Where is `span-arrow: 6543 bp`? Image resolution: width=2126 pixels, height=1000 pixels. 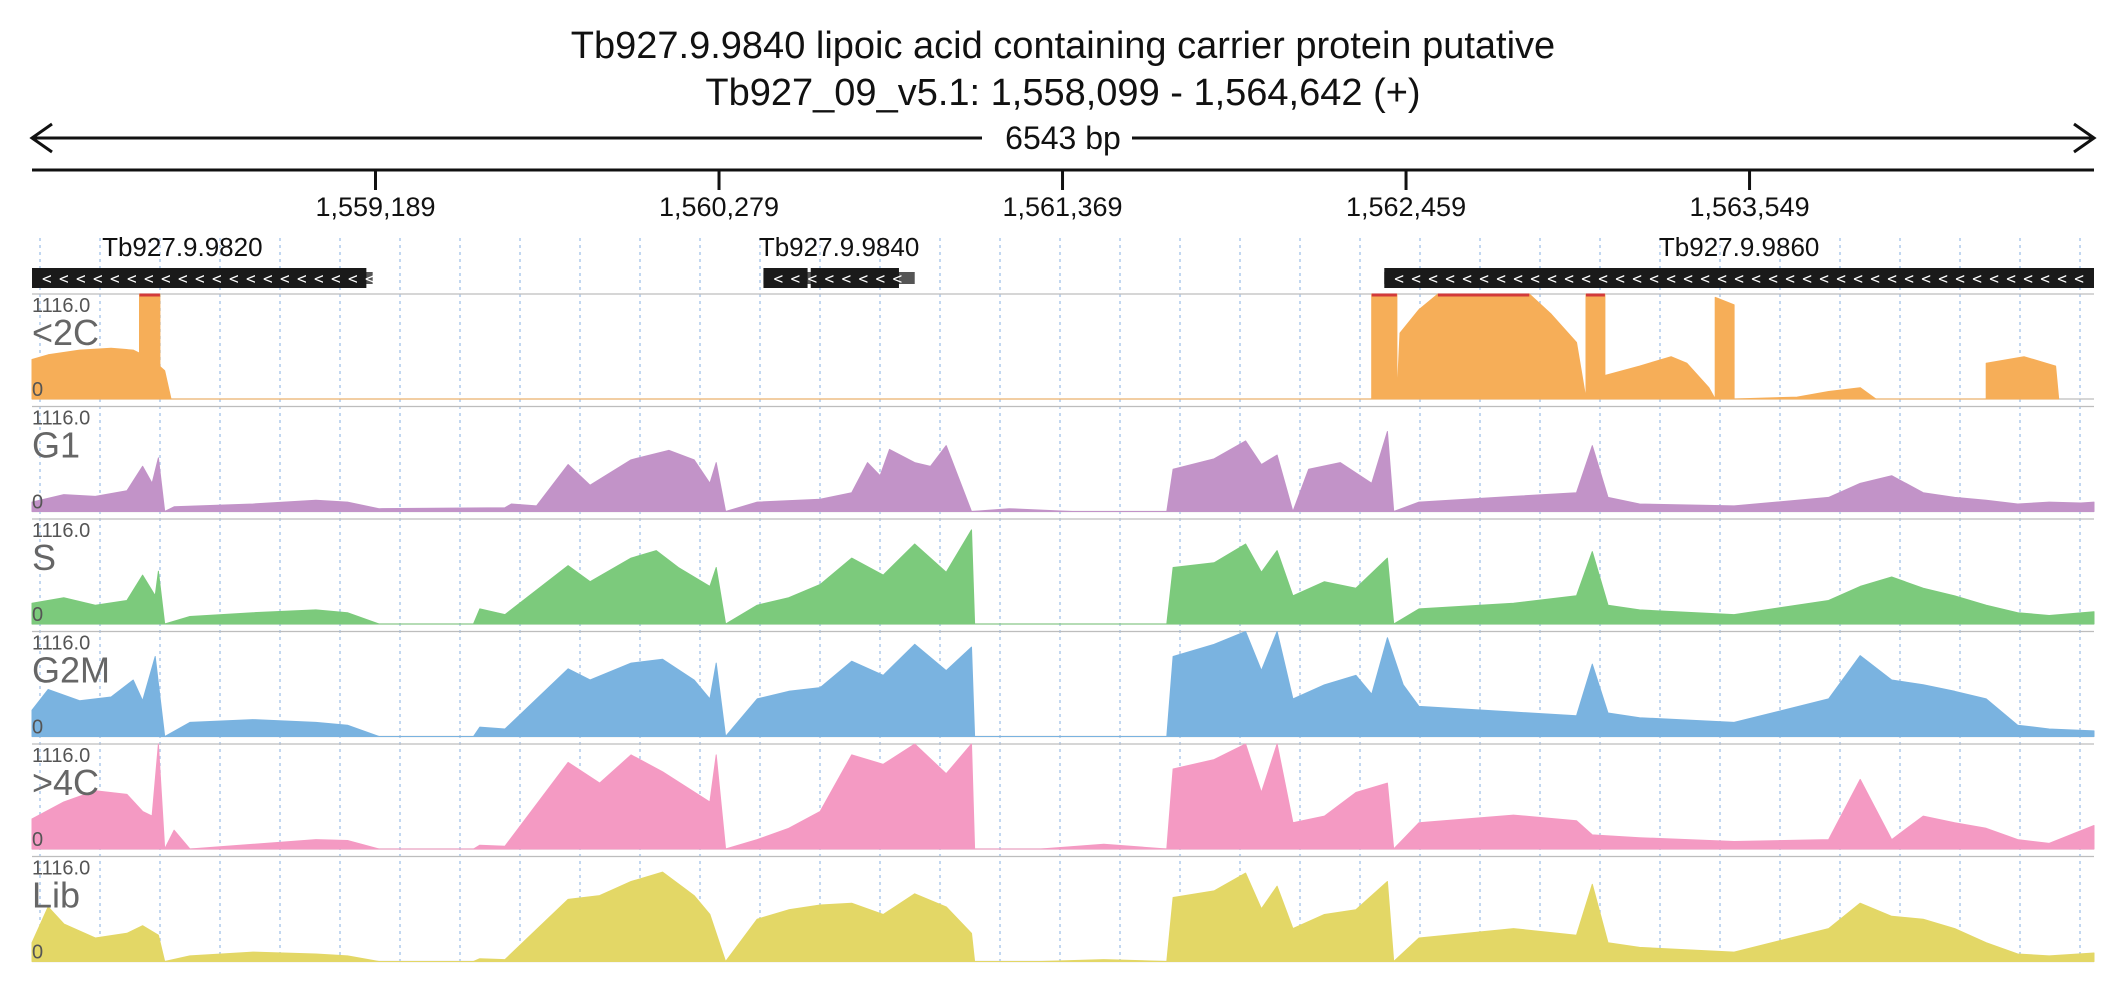 span-arrow: 6543 bp is located at coordinates (1063, 138).